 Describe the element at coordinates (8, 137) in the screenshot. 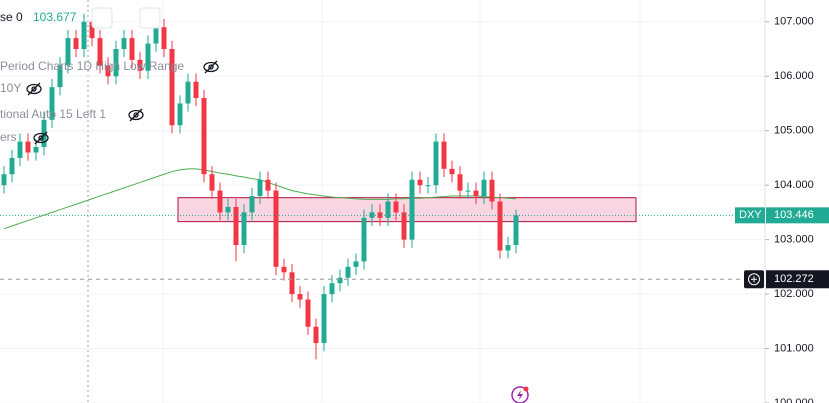

I see `legend-text: ers` at that location.